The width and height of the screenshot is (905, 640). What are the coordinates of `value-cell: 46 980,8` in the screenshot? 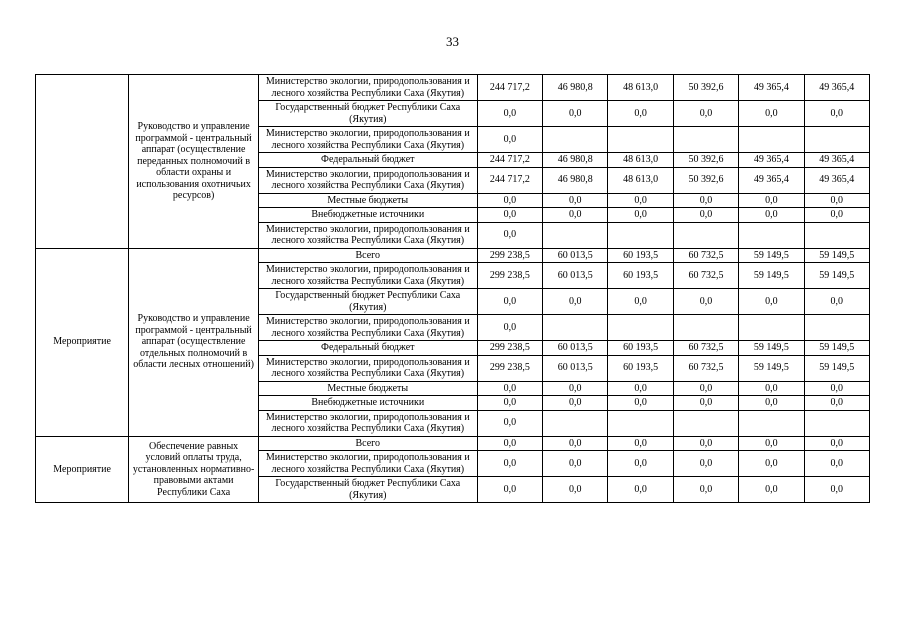 It's located at (575, 180).